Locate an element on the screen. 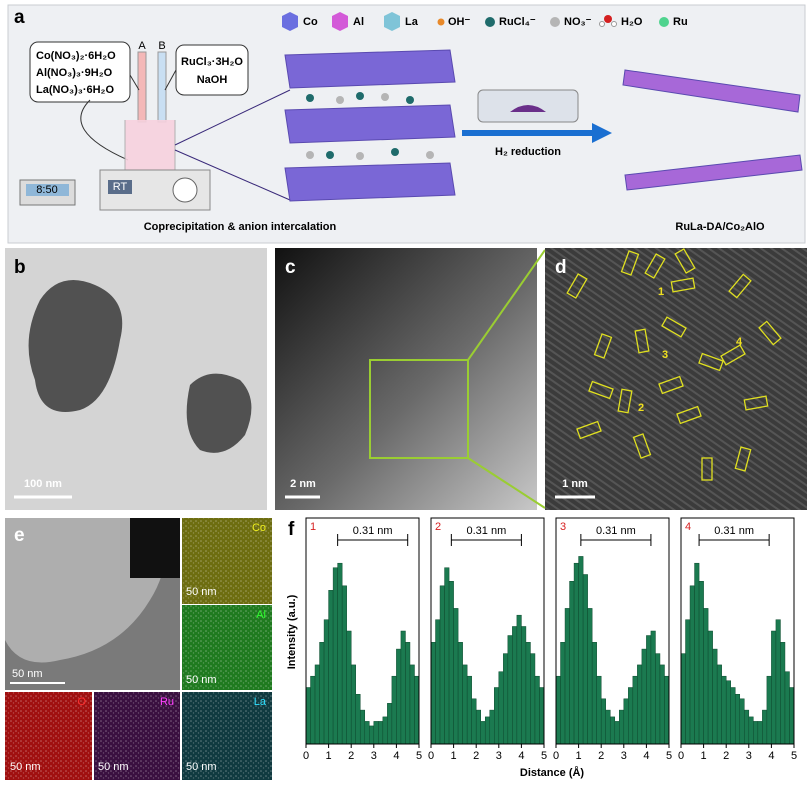 The height and width of the screenshot is (788, 811). step-label: H₂ reduction is located at coordinates (528, 152).